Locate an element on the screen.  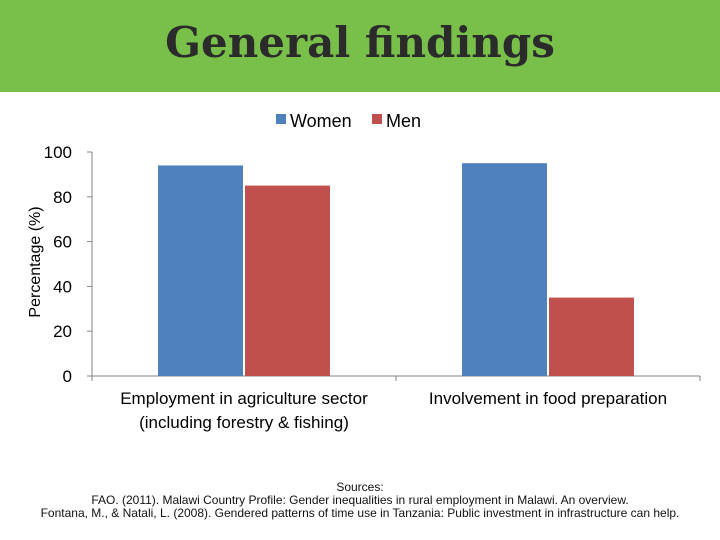
category-label-1-line-2: (including forestry & fishing) is located at coordinates (244, 422).